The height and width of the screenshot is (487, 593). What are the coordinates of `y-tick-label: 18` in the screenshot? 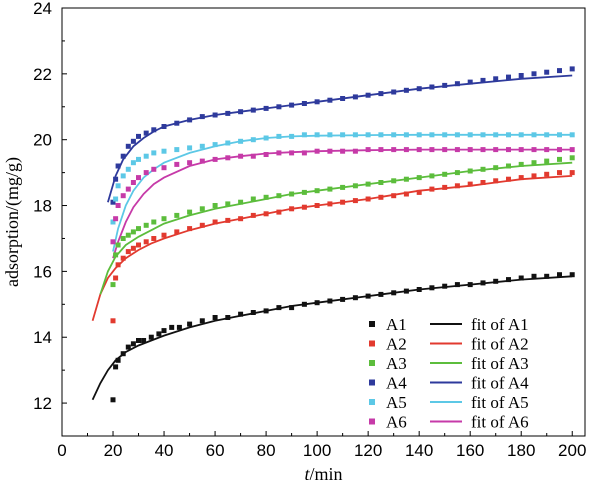 It's located at (42, 206).